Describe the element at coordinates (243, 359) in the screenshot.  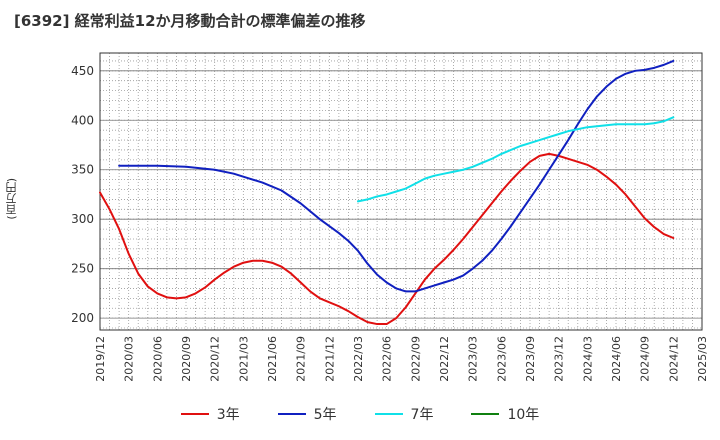
I see `x-tick-label: 2021/03` at that location.